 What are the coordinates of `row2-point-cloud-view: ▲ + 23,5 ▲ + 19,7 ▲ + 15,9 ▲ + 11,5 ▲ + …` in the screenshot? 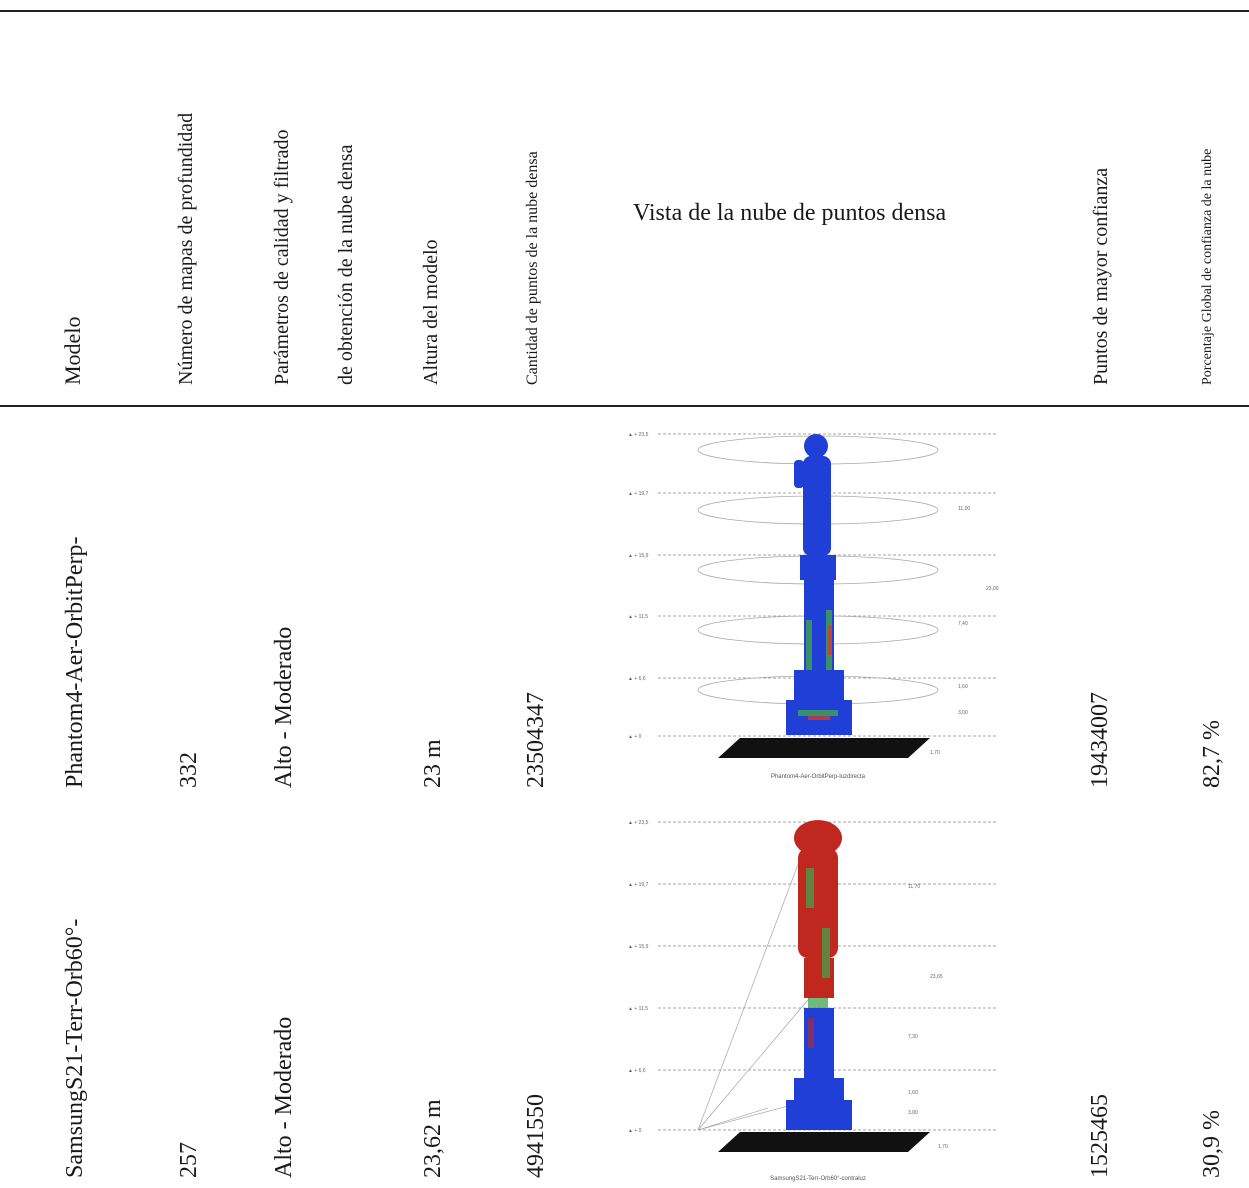 It's located at (818, 998).